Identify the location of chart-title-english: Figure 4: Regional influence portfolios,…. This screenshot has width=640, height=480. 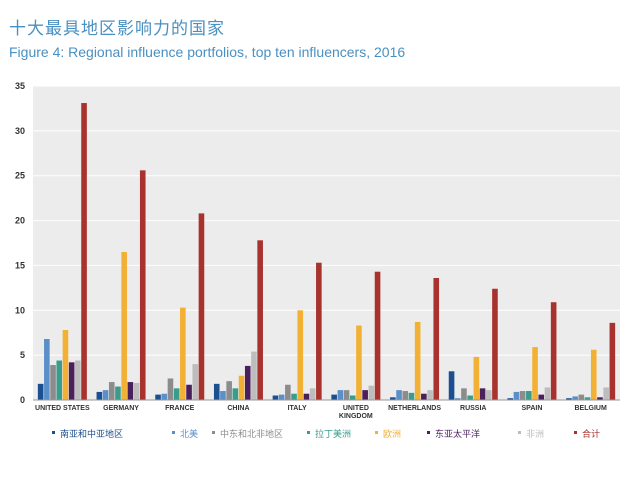
(207, 52).